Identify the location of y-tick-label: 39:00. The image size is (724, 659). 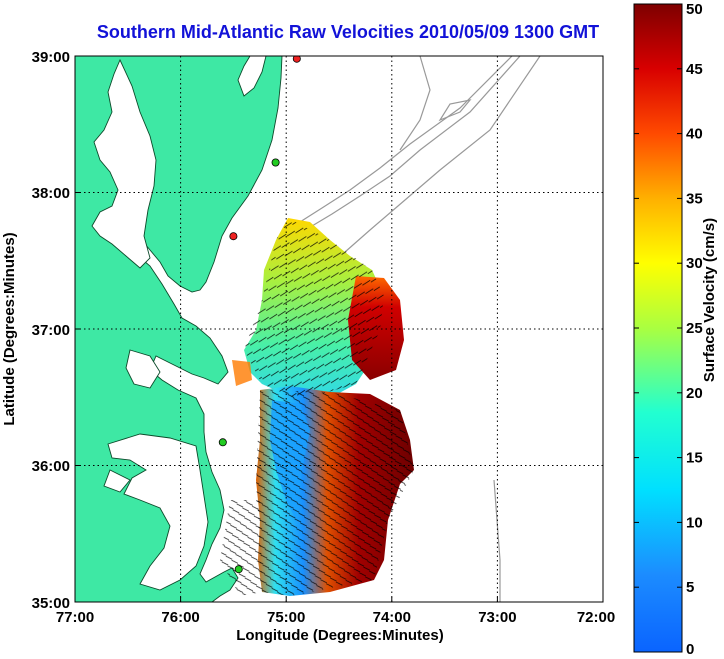
(51, 57).